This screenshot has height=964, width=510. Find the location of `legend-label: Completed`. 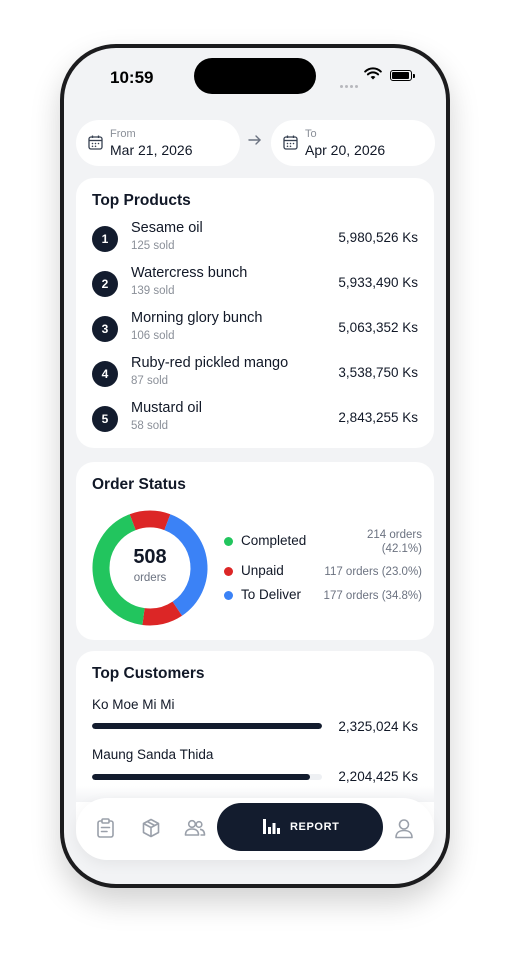

legend-label: Completed is located at coordinates (274, 540).